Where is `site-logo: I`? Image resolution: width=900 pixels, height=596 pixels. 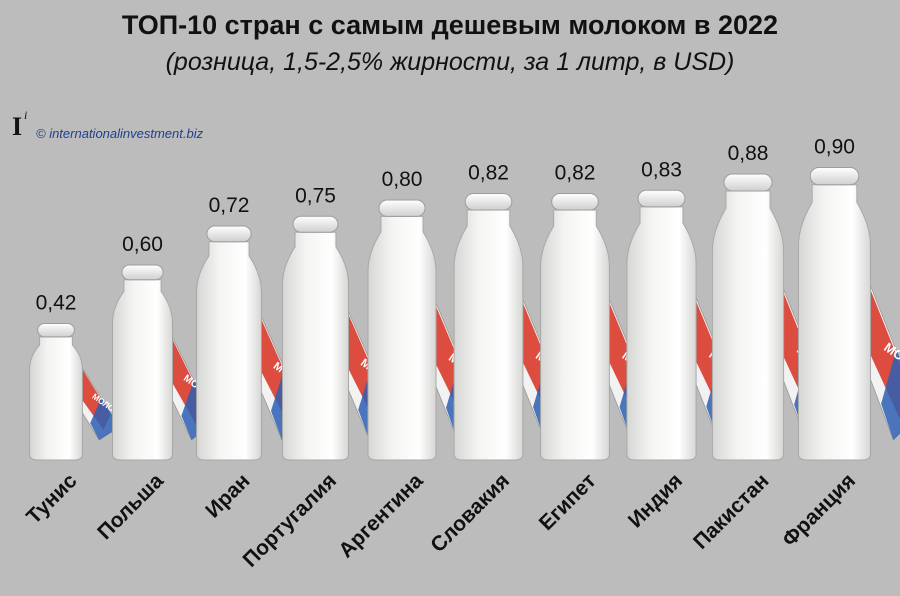 site-logo: I is located at coordinates (17, 126).